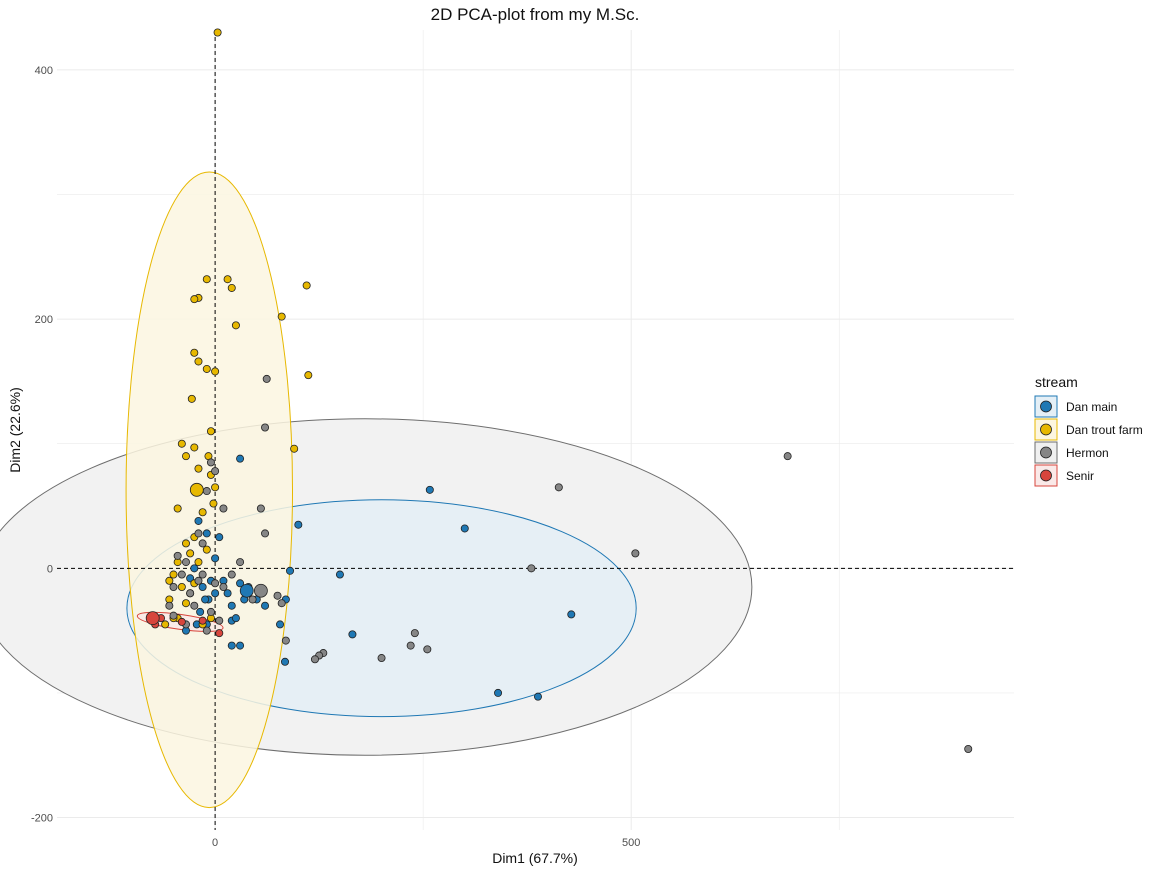 The width and height of the screenshot is (1156, 870). What do you see at coordinates (1046, 475) in the screenshot?
I see `legend-marker-senir` at bounding box center [1046, 475].